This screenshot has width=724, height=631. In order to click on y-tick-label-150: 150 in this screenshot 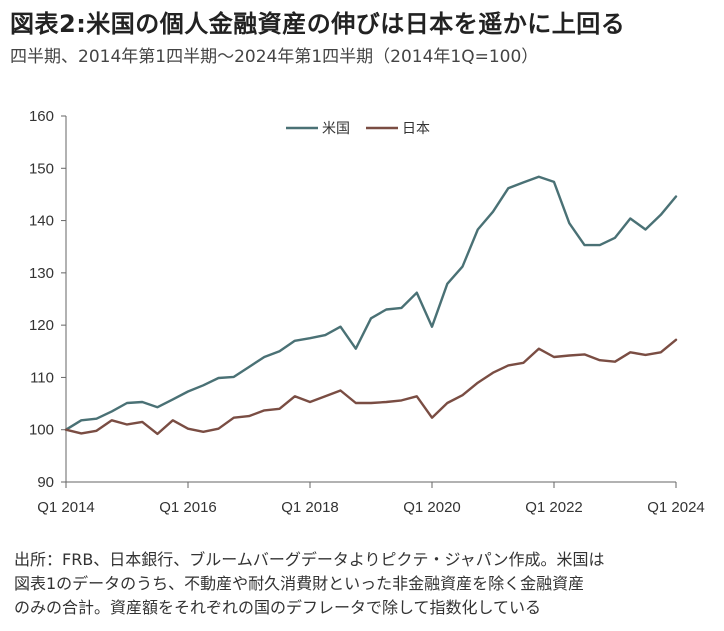, I will do `click(41, 168)`.